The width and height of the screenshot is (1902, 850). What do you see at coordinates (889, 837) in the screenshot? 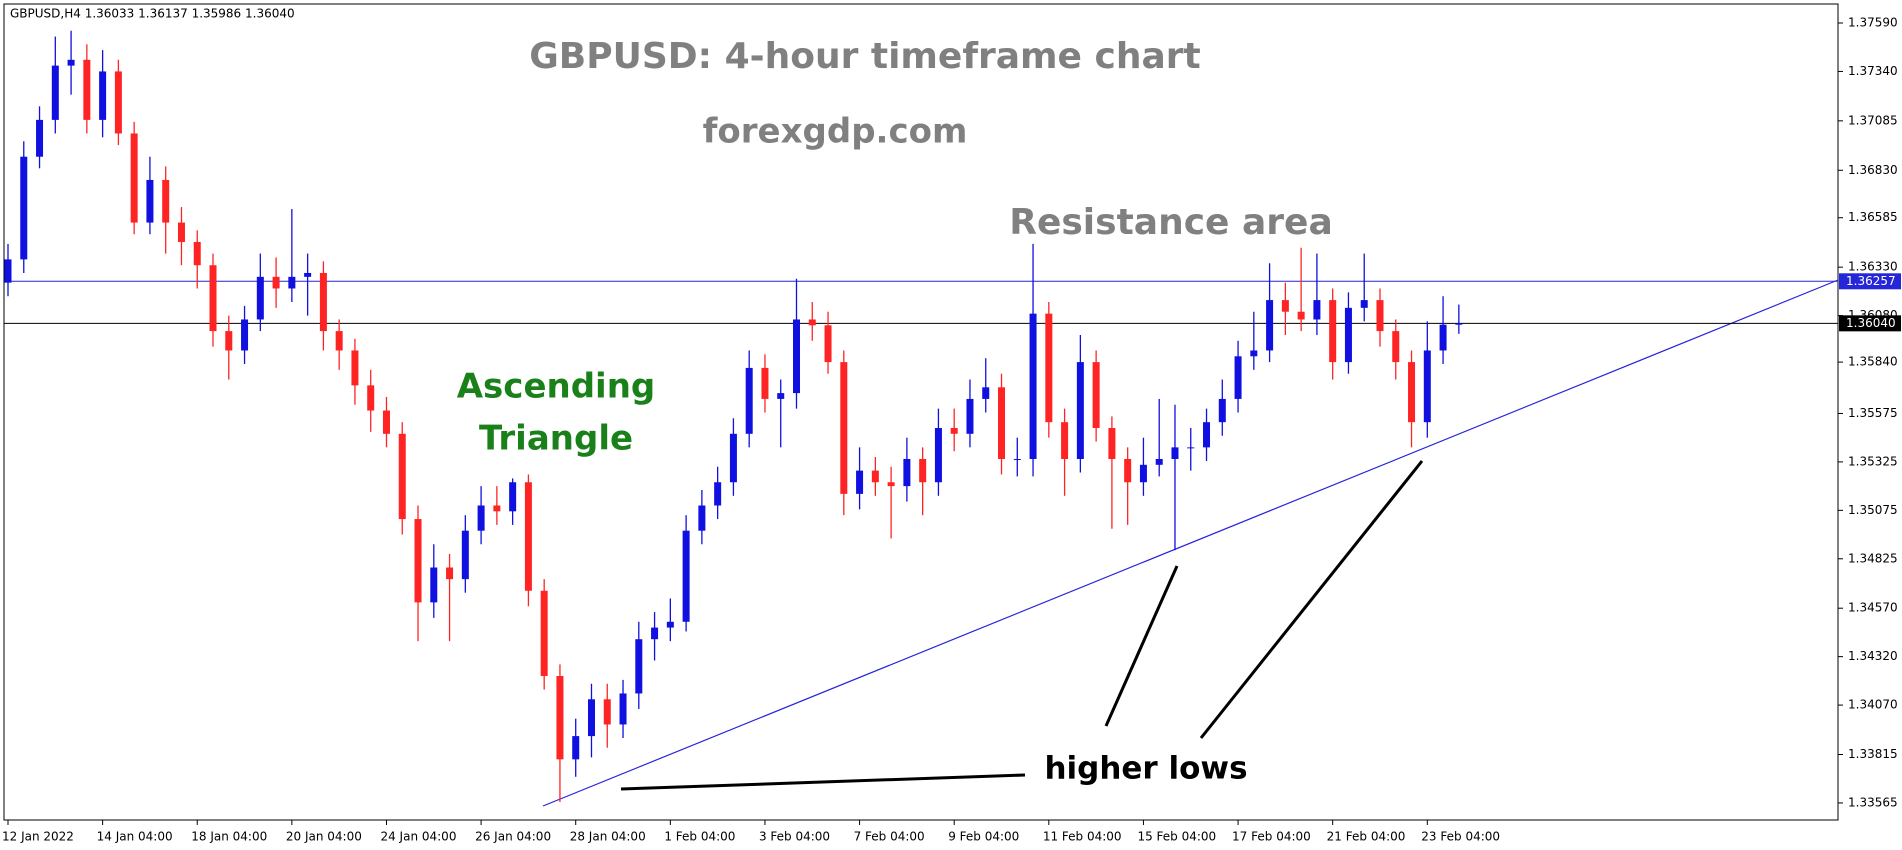
I see `x-tick-label: 7 Feb 04:00` at bounding box center [889, 837].